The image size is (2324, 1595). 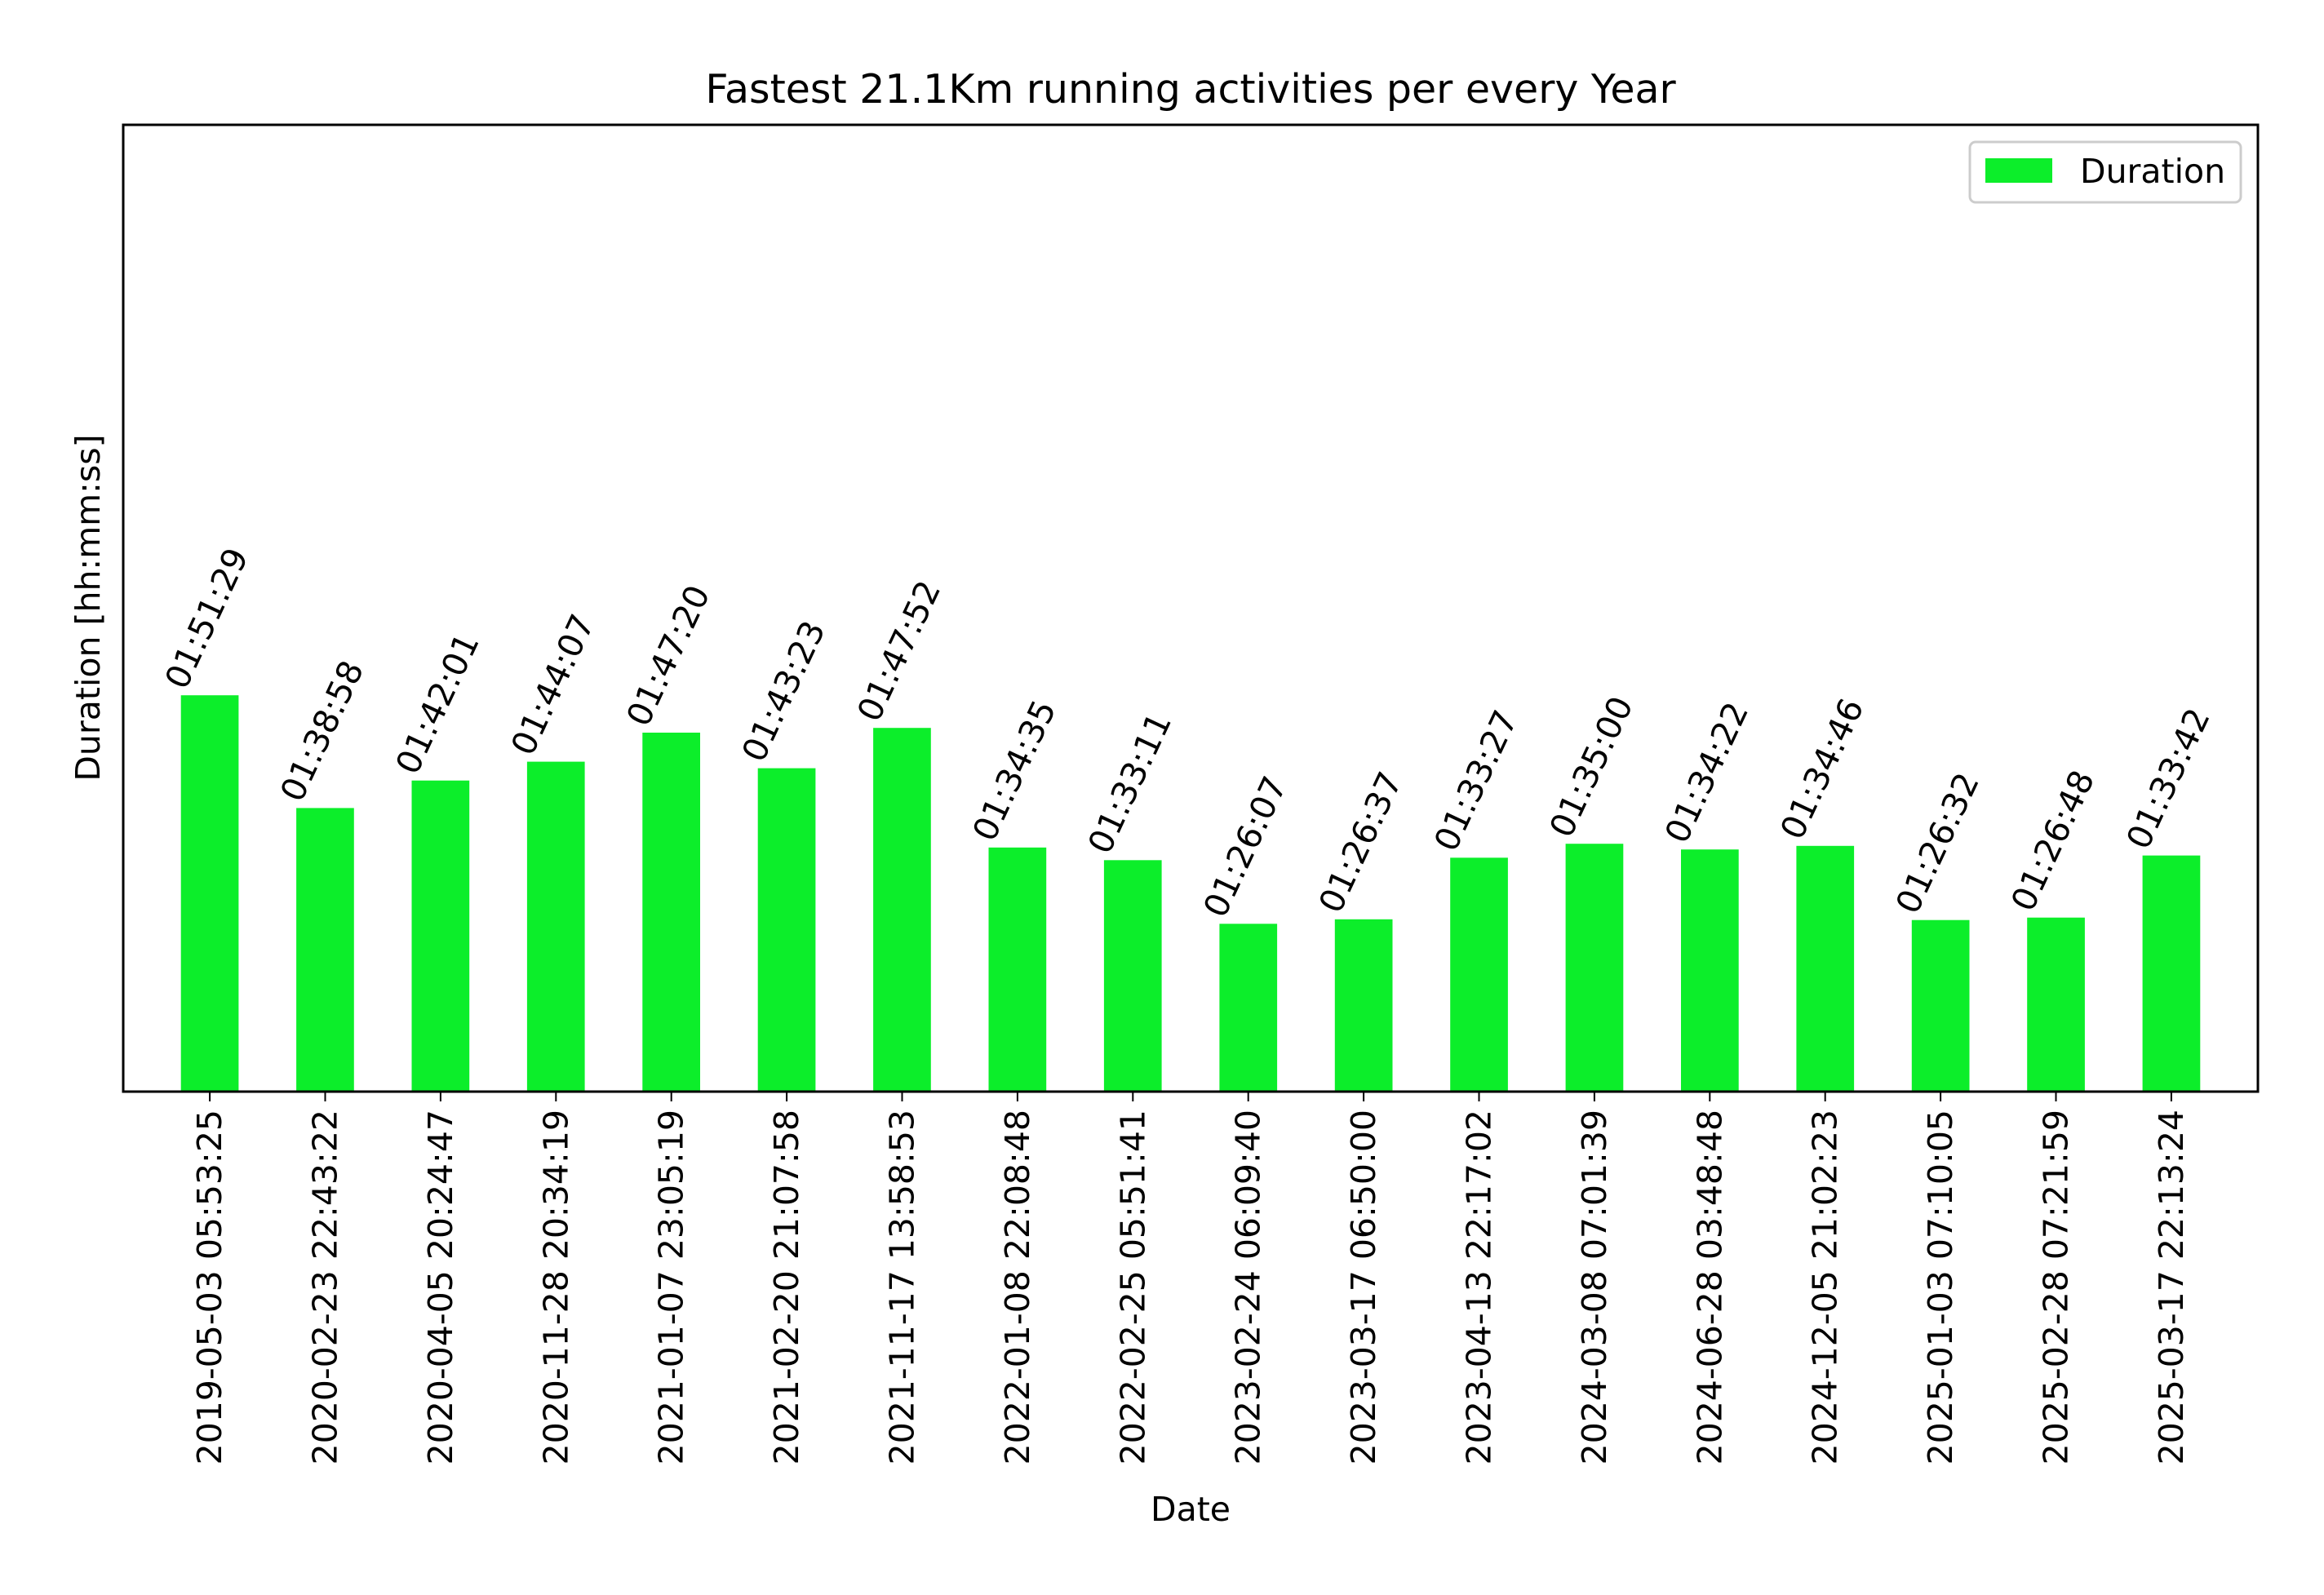 I want to click on bar-value-label: 01:26:48, so click(x=2052, y=841).